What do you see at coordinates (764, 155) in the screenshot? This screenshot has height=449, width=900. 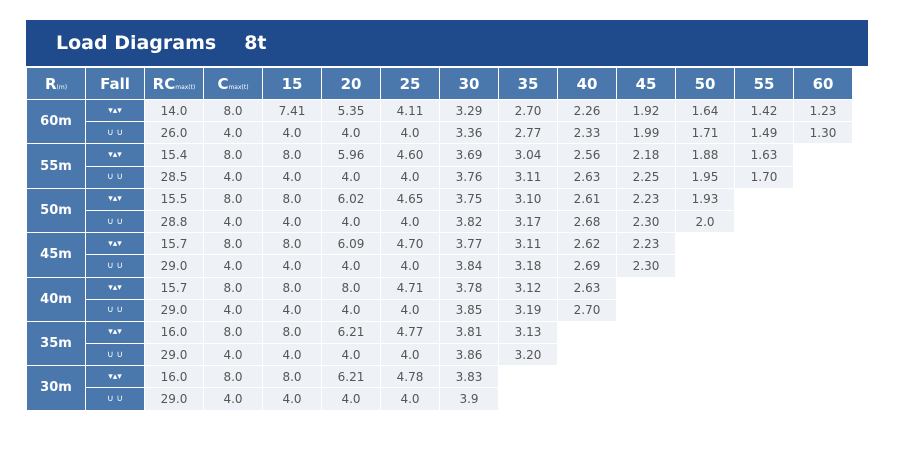 I see `load-value-cell: 1.63` at bounding box center [764, 155].